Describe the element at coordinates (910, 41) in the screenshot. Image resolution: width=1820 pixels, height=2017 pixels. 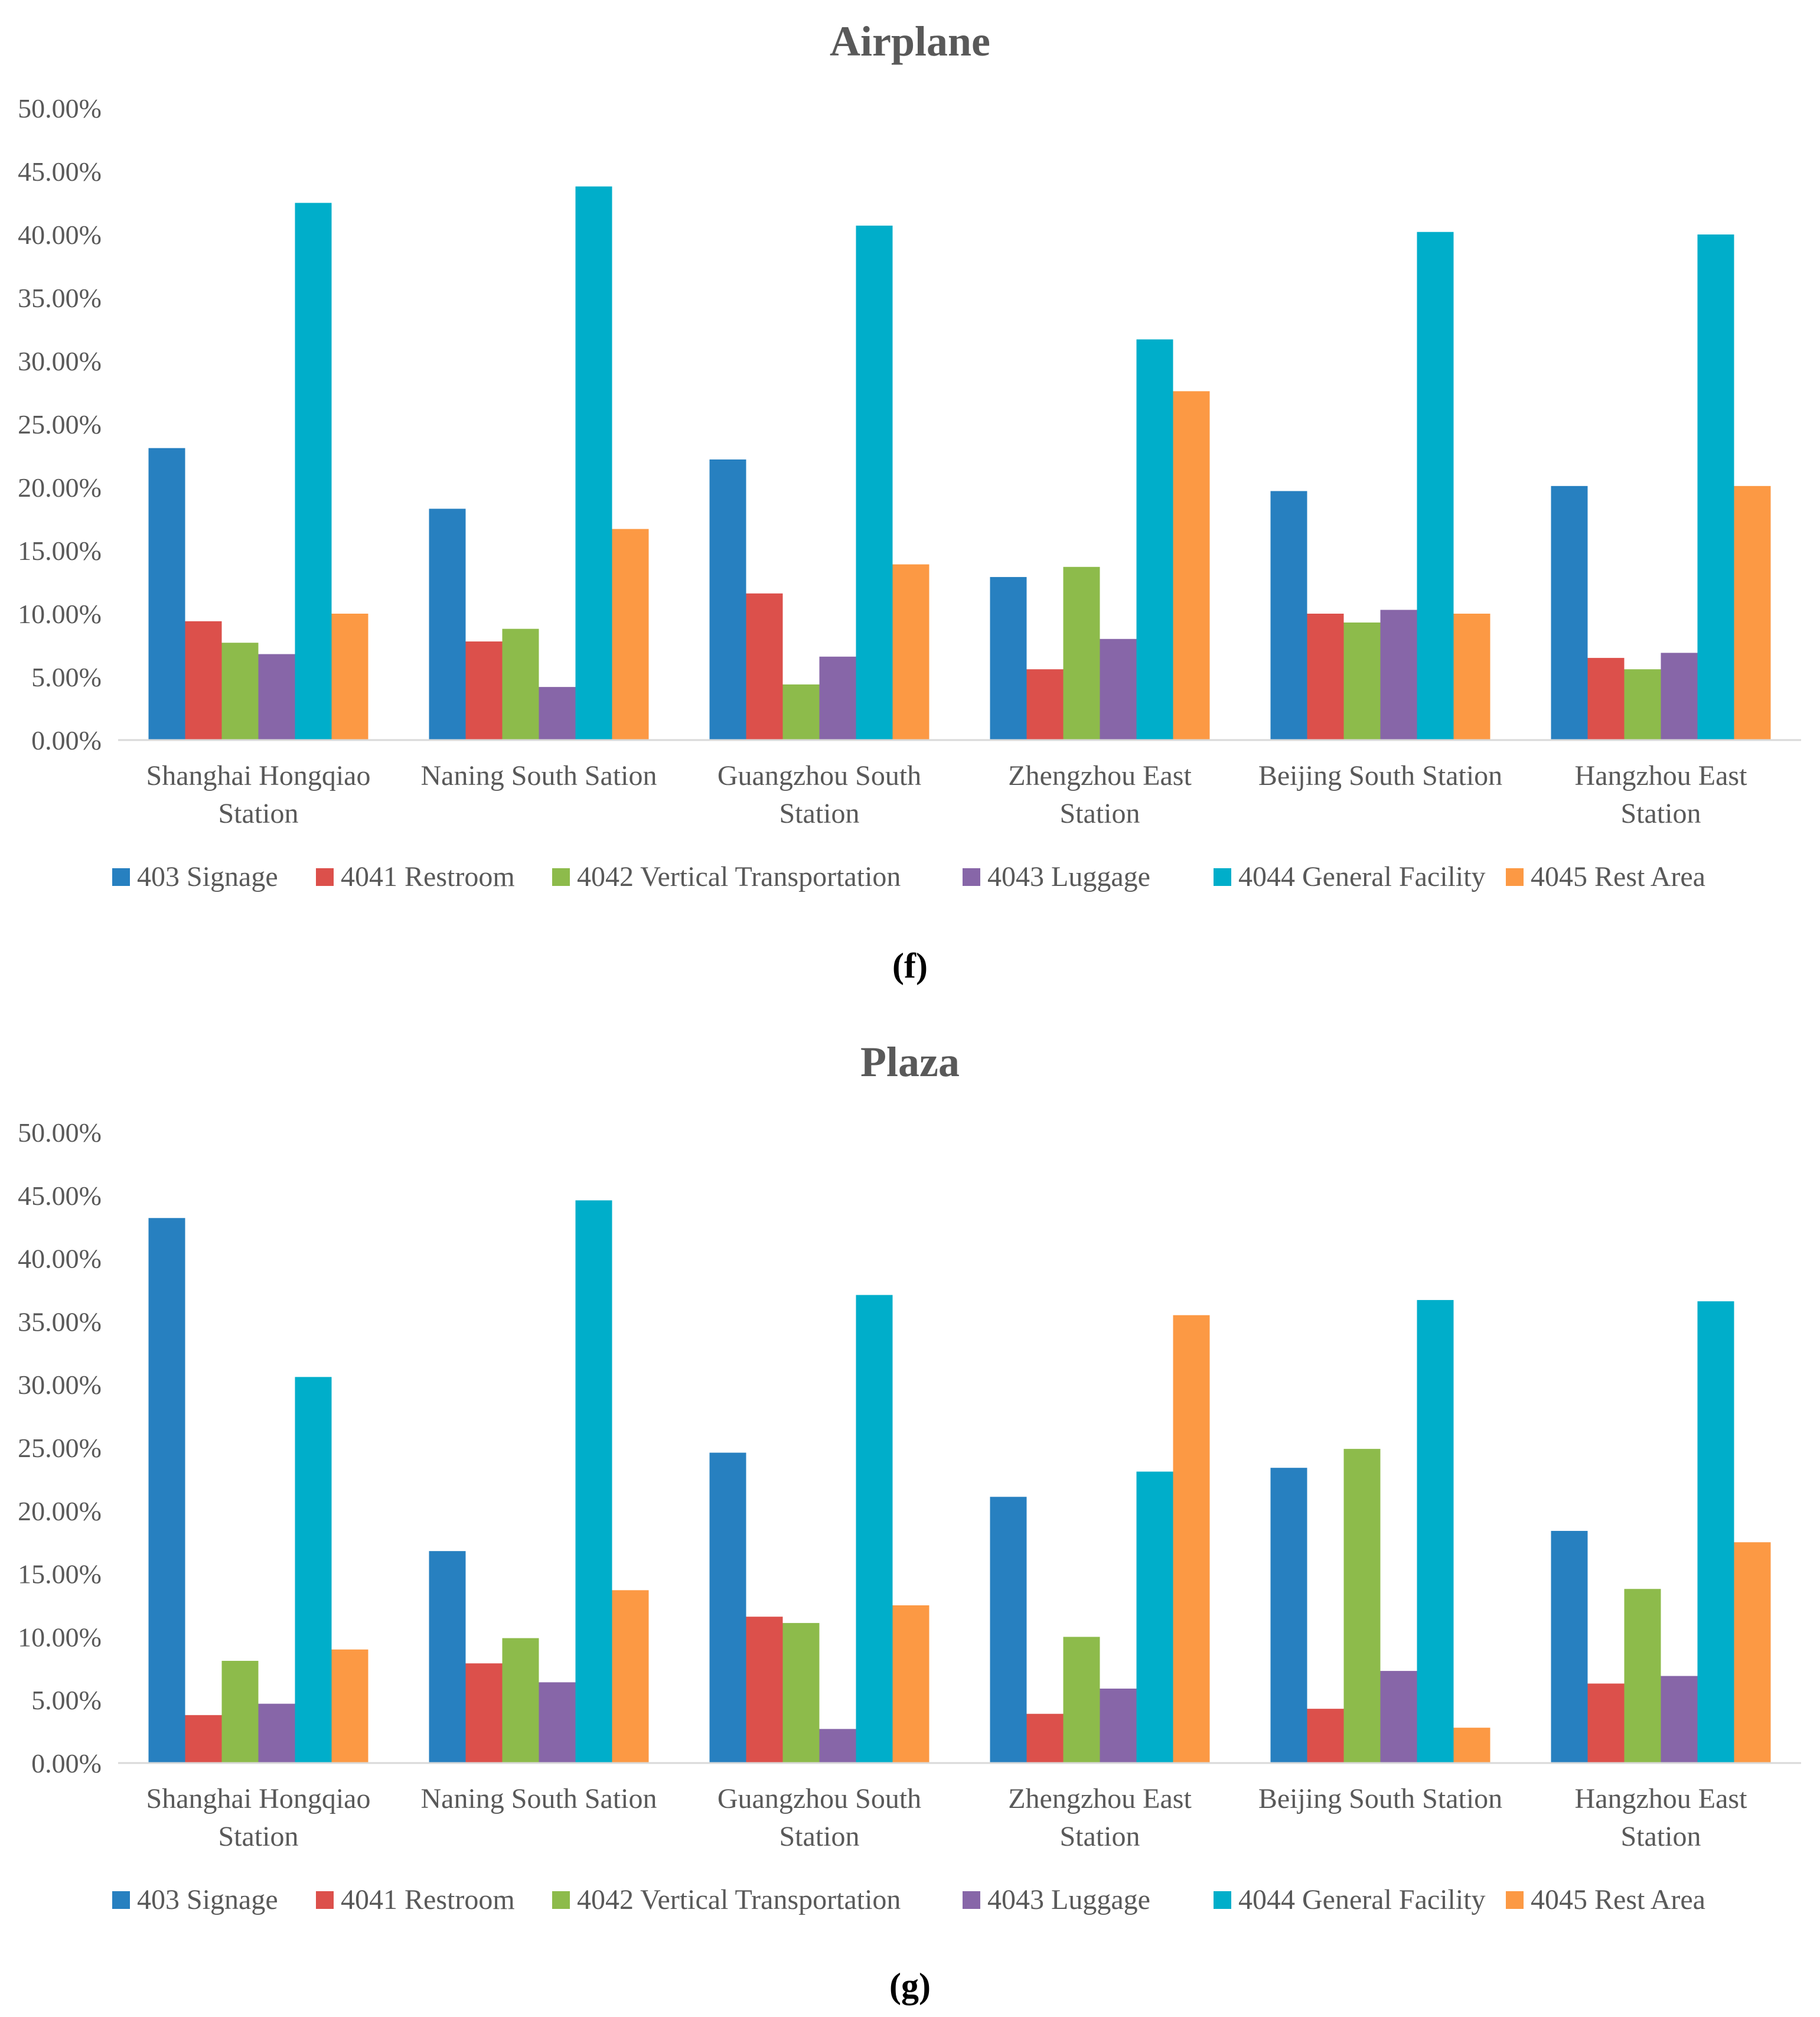
I see `chart-title: Airplane` at that location.